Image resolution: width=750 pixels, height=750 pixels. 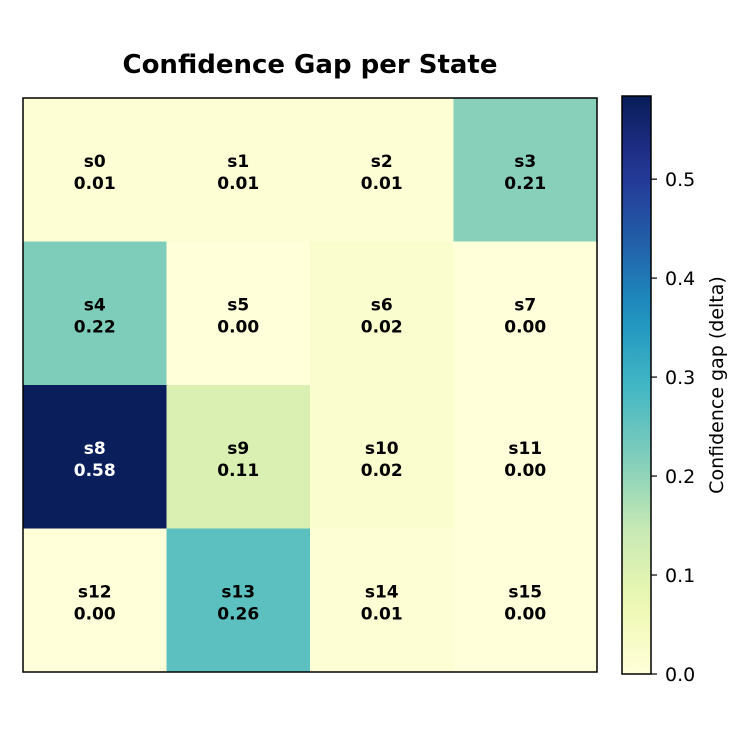 What do you see at coordinates (680, 477) in the screenshot?
I see `colorbar-tick-label: 0.2` at bounding box center [680, 477].